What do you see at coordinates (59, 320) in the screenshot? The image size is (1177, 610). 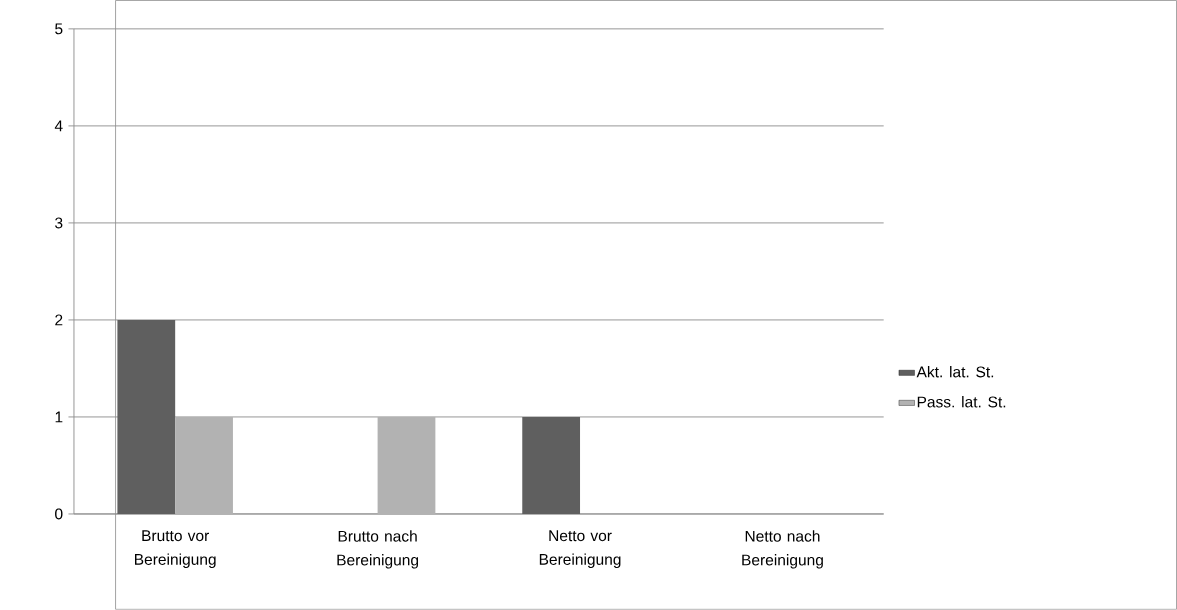 I see `y-tick-label: 2` at bounding box center [59, 320].